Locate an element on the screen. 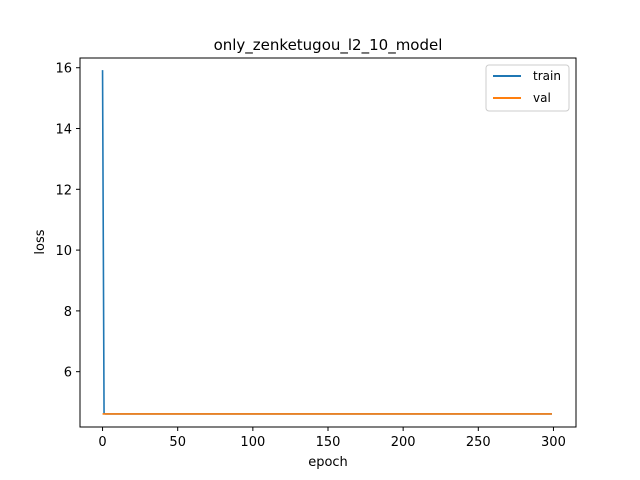 The height and width of the screenshot is (480, 640). y-axis-label: loss is located at coordinates (40, 241).